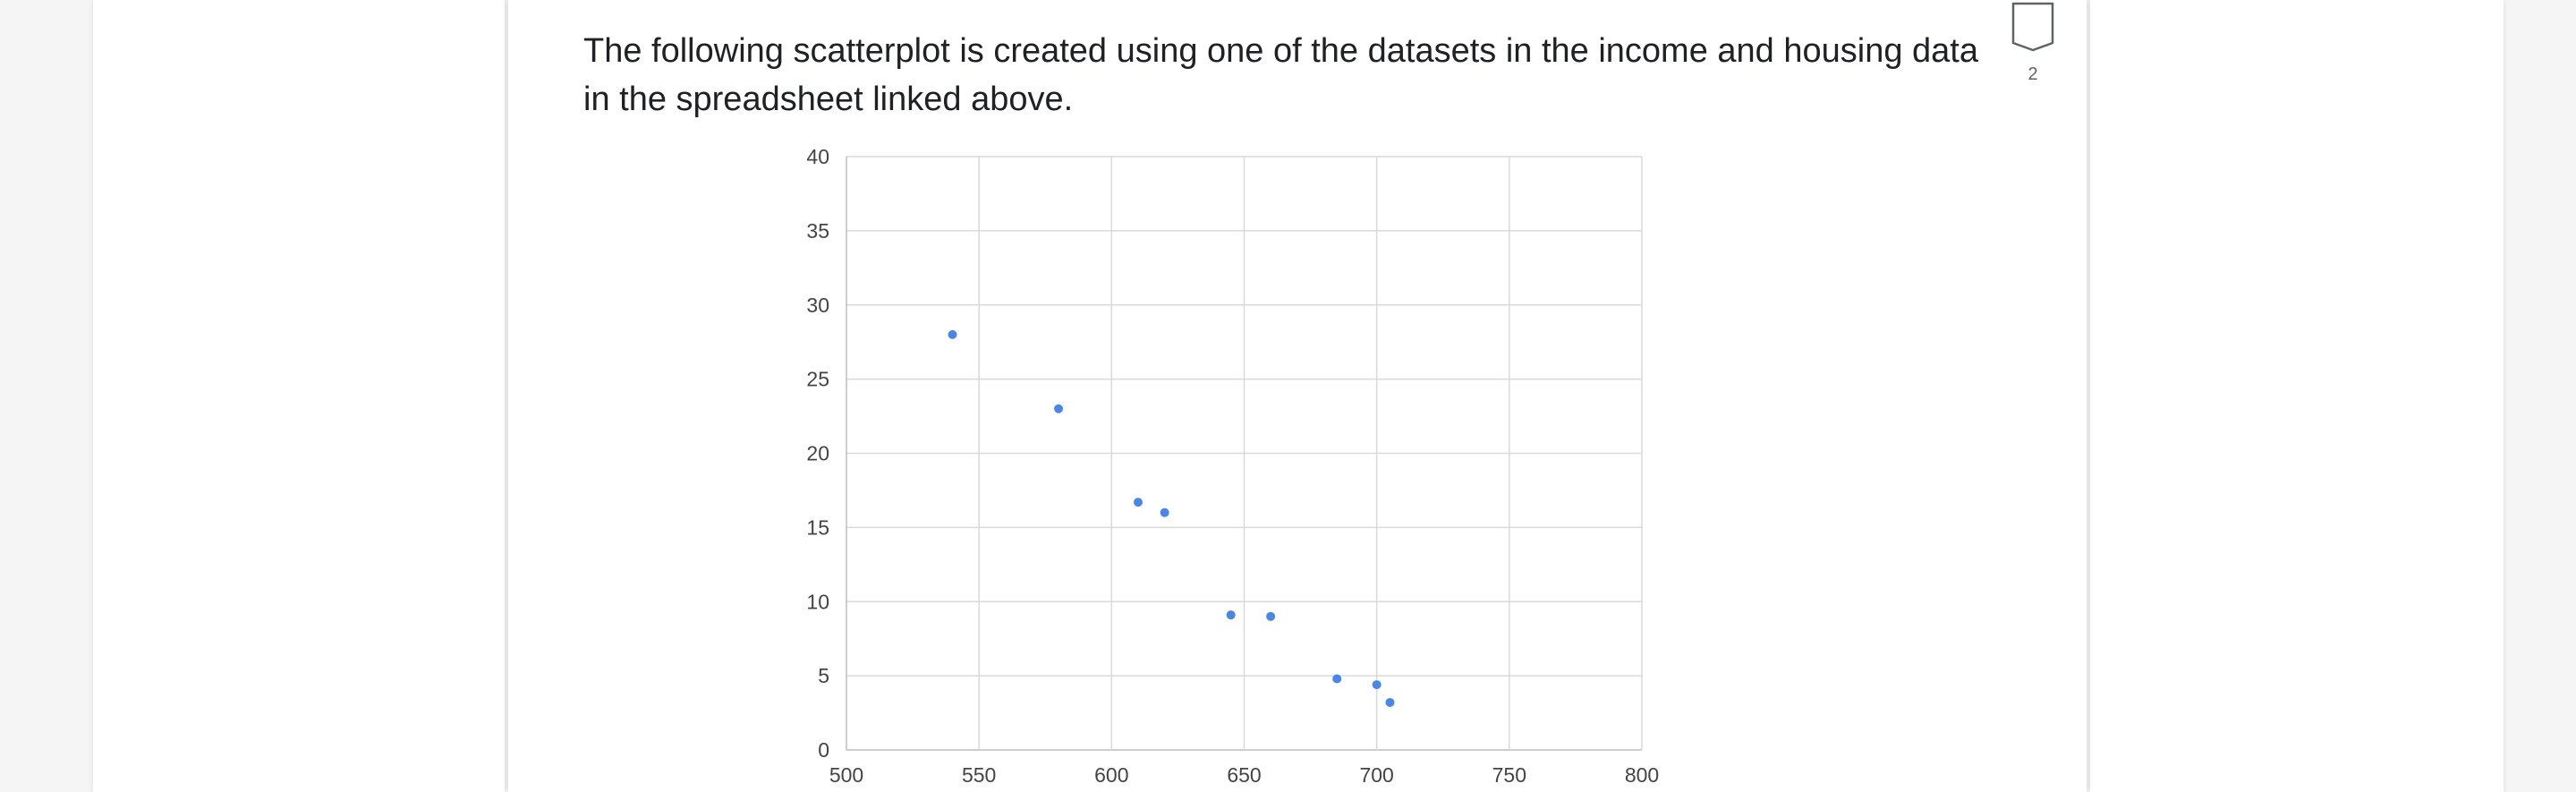  Describe the element at coordinates (817, 601) in the screenshot. I see `y-tick-label: 10` at that location.